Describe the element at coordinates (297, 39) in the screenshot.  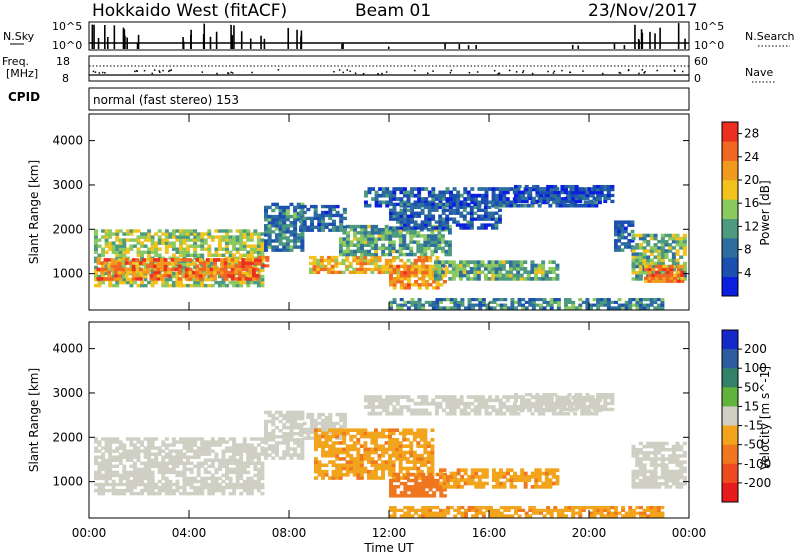
I see `nsky-bar` at that location.